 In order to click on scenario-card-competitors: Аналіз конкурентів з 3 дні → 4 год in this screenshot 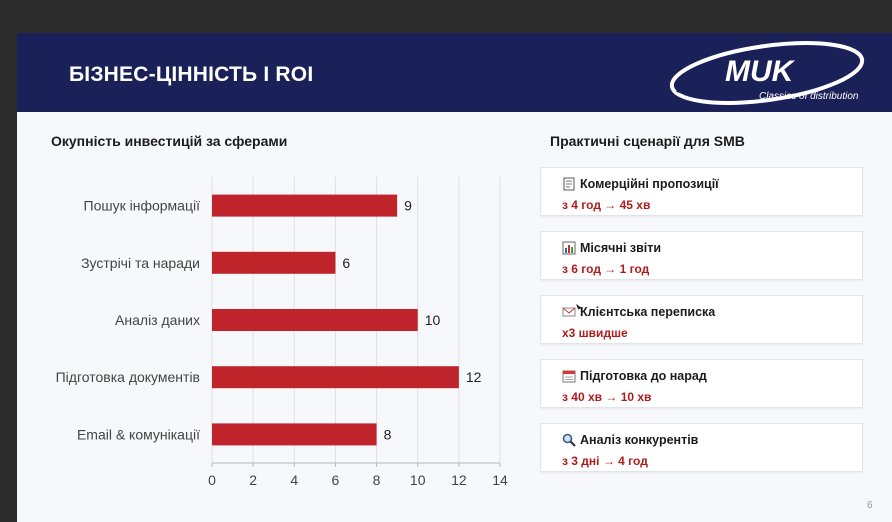, I will do `click(701, 447)`.